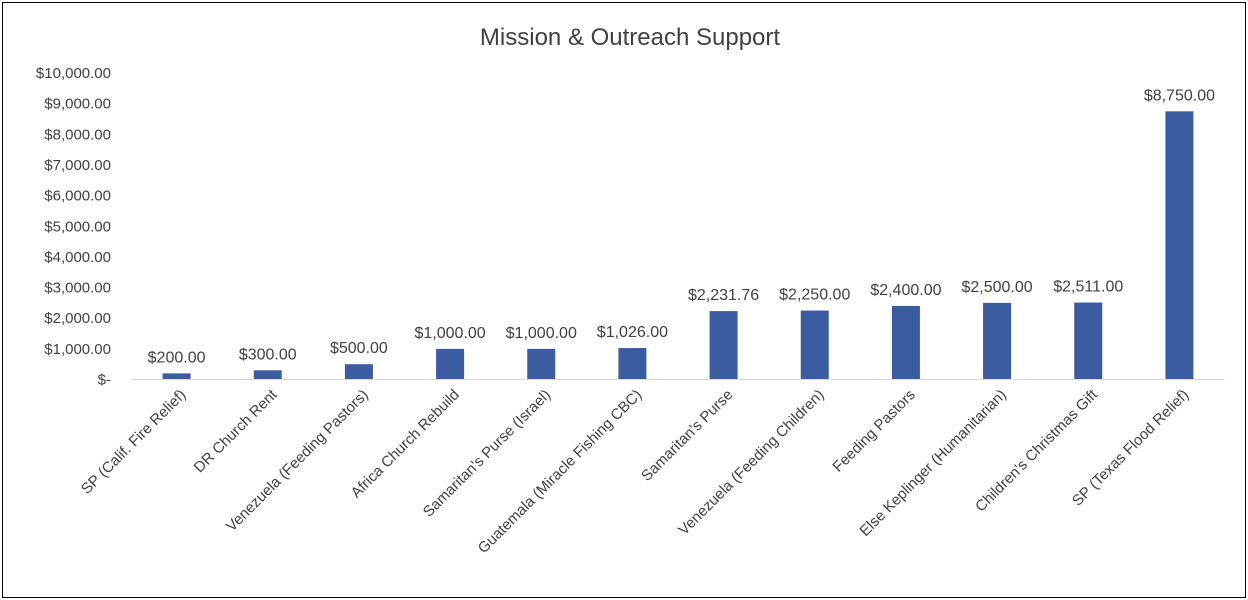  What do you see at coordinates (236, 431) in the screenshot?
I see `x-tick-label: DR Church Rent` at bounding box center [236, 431].